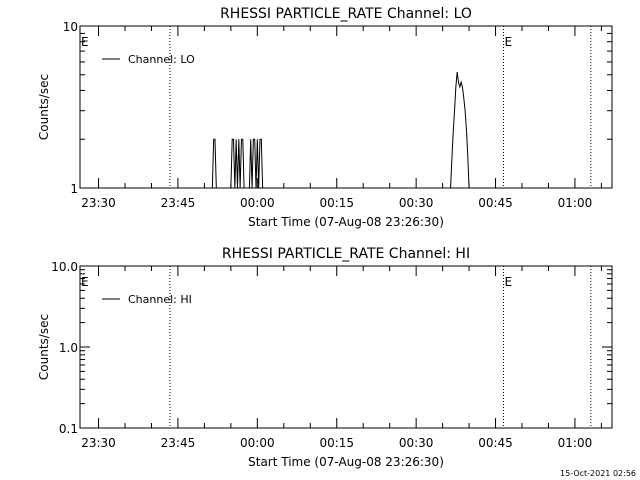  I want to click on y-tick-label: 10, so click(70, 27).